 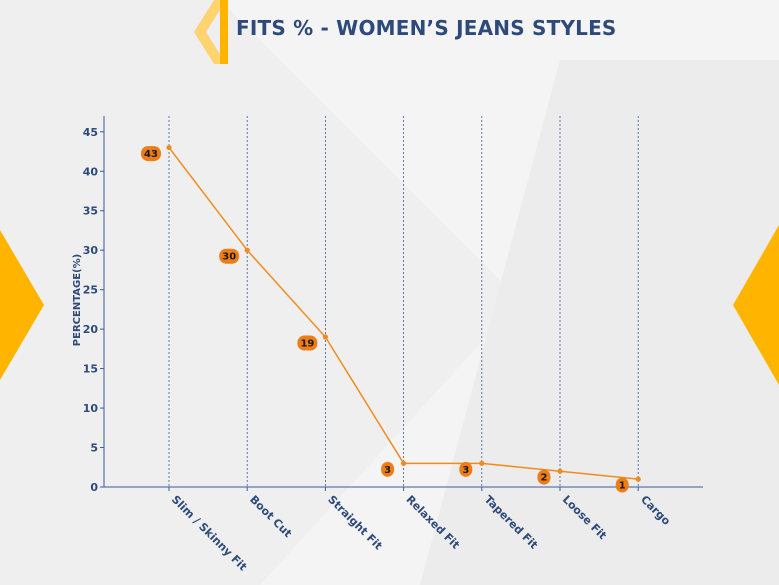 What do you see at coordinates (90, 369) in the screenshot?
I see `y-tick-label: 15` at bounding box center [90, 369].